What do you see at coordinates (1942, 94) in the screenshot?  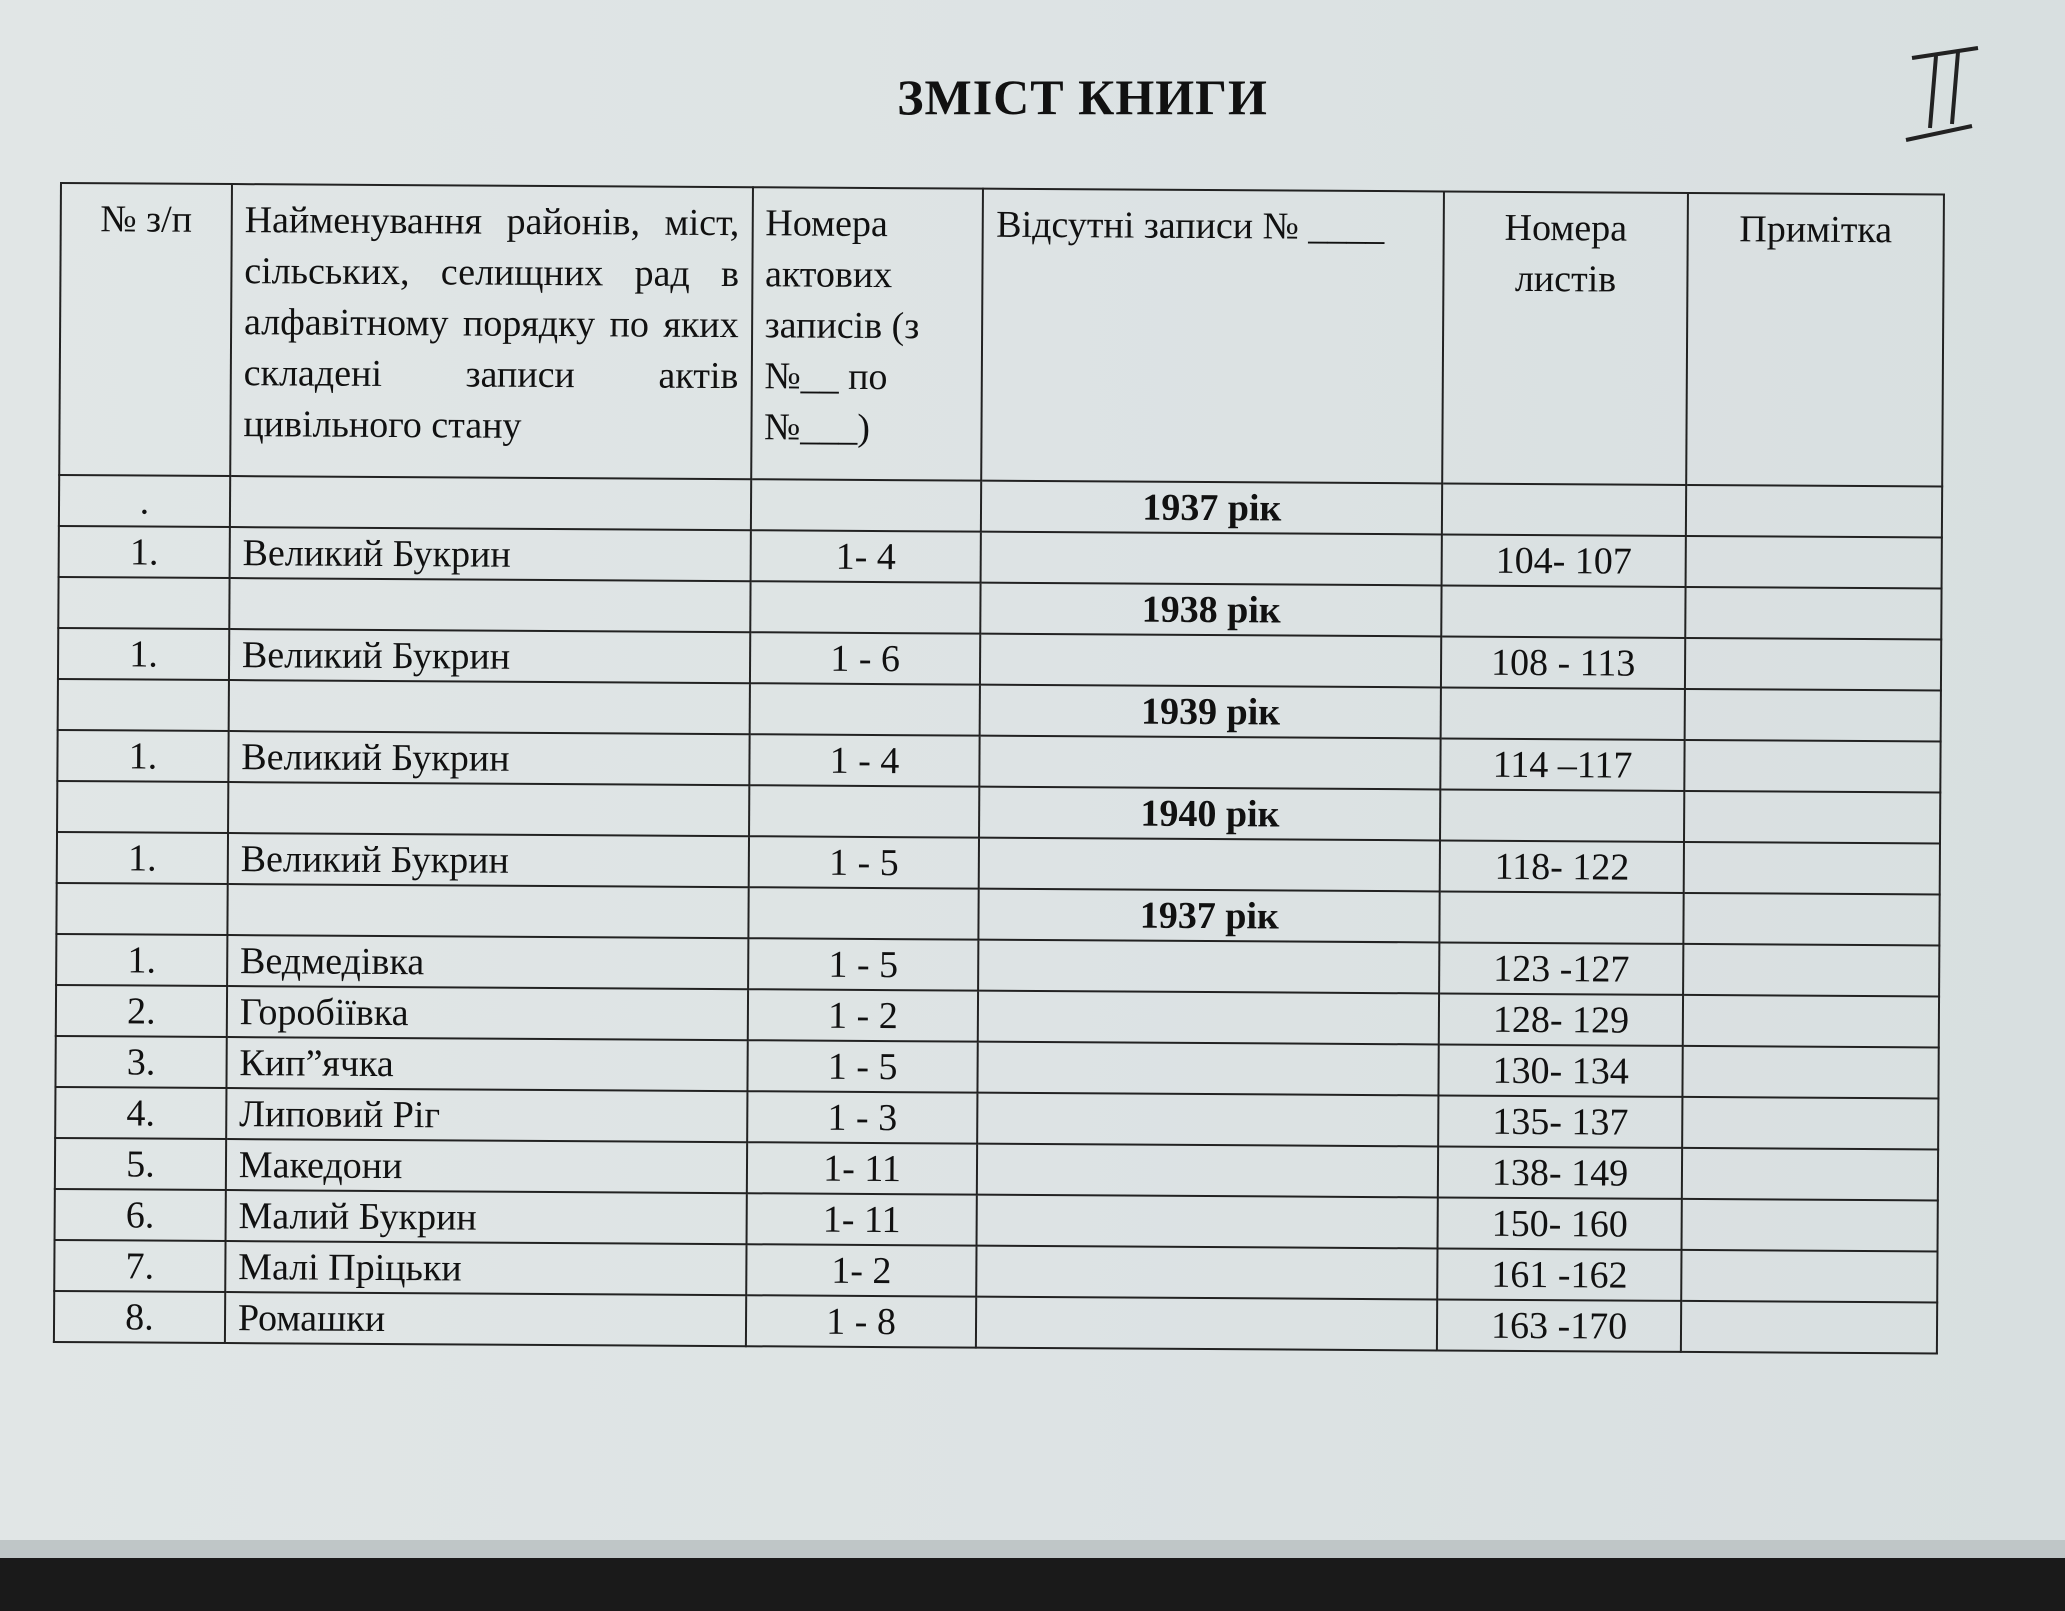 I see `handwritten-roman-numeral-mark` at bounding box center [1942, 94].